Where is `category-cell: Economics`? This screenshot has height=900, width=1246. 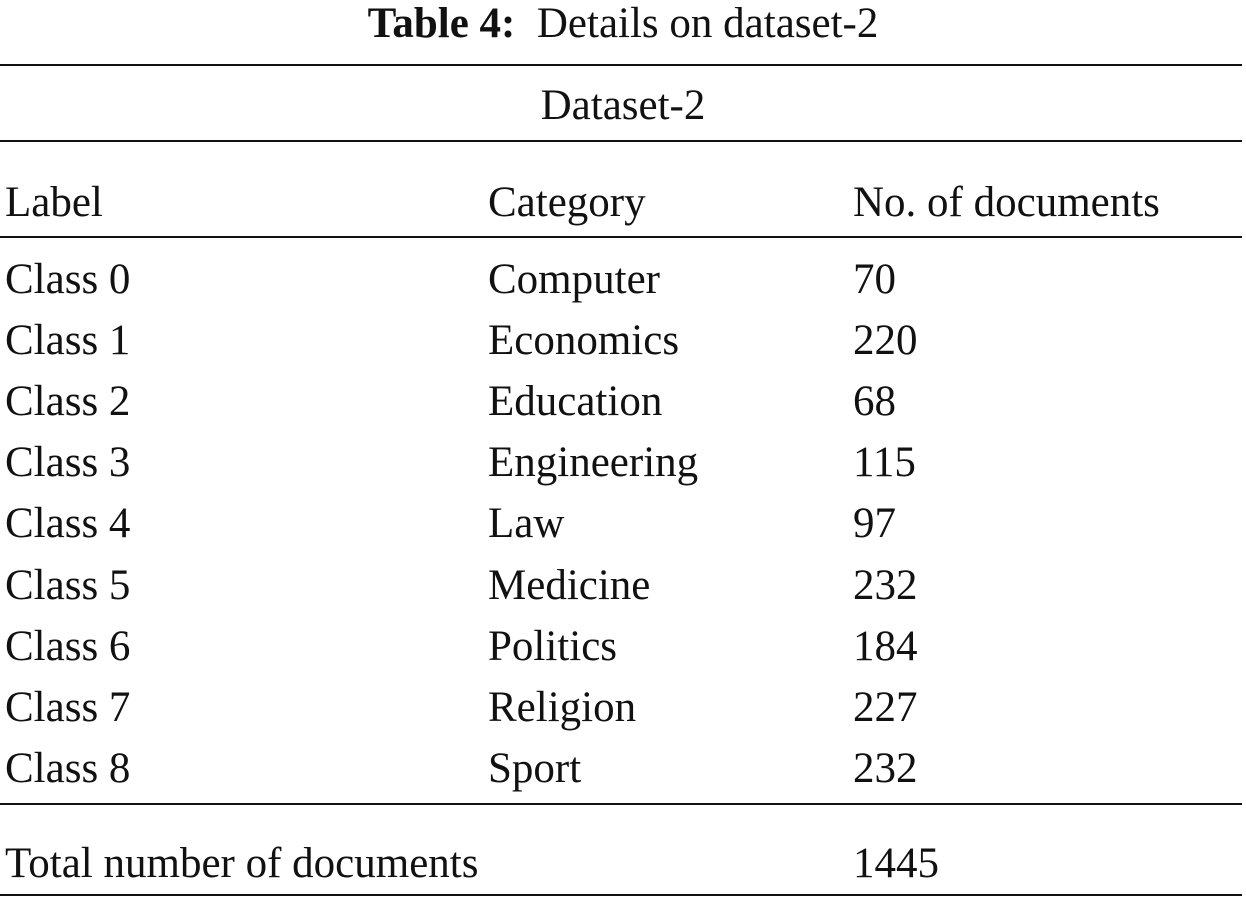 category-cell: Economics is located at coordinates (584, 341).